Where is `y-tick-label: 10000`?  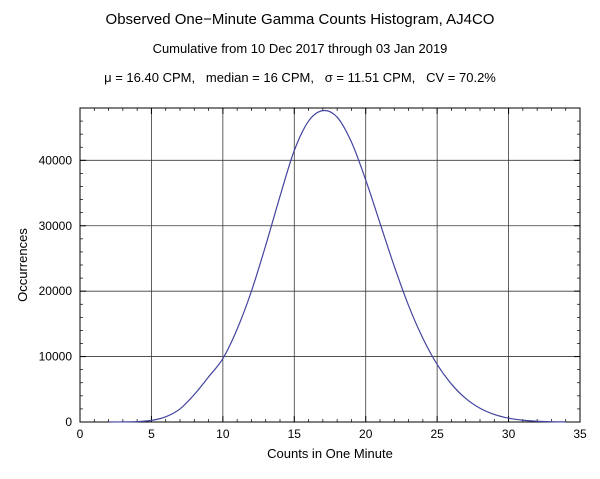 y-tick-label: 10000 is located at coordinates (56, 357).